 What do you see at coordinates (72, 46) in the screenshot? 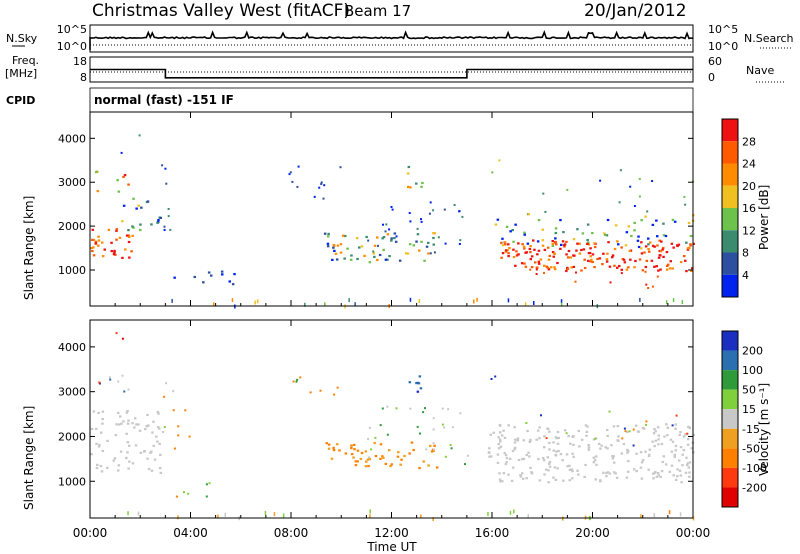
I see `noise-ytick-bottom: 10^0` at bounding box center [72, 46].